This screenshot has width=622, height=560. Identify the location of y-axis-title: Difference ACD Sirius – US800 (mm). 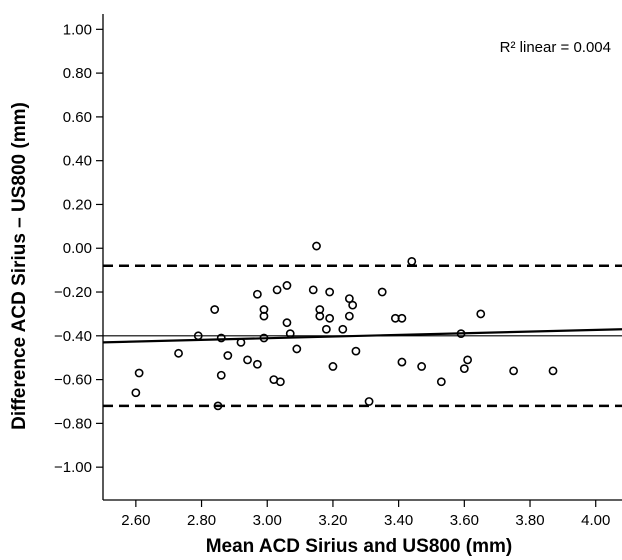
(19, 266).